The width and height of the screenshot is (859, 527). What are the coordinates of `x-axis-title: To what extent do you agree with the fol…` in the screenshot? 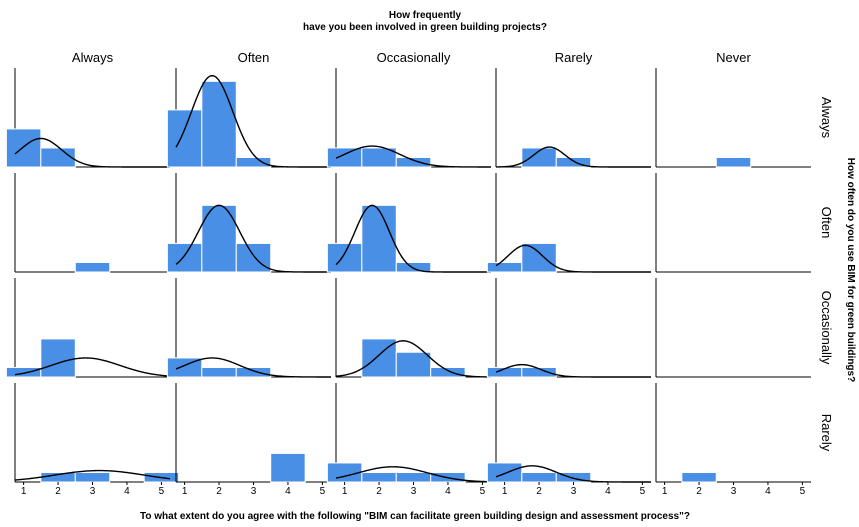 It's located at (415, 516).